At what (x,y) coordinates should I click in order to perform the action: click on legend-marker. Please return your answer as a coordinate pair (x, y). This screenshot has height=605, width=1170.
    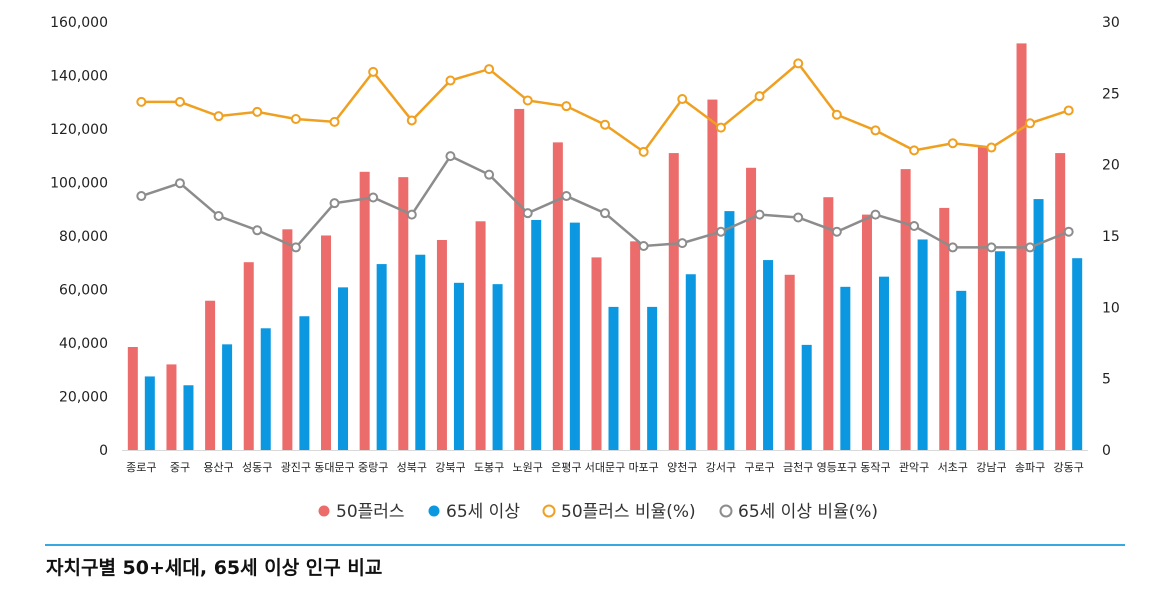
    Looking at the image, I should click on (549, 511).